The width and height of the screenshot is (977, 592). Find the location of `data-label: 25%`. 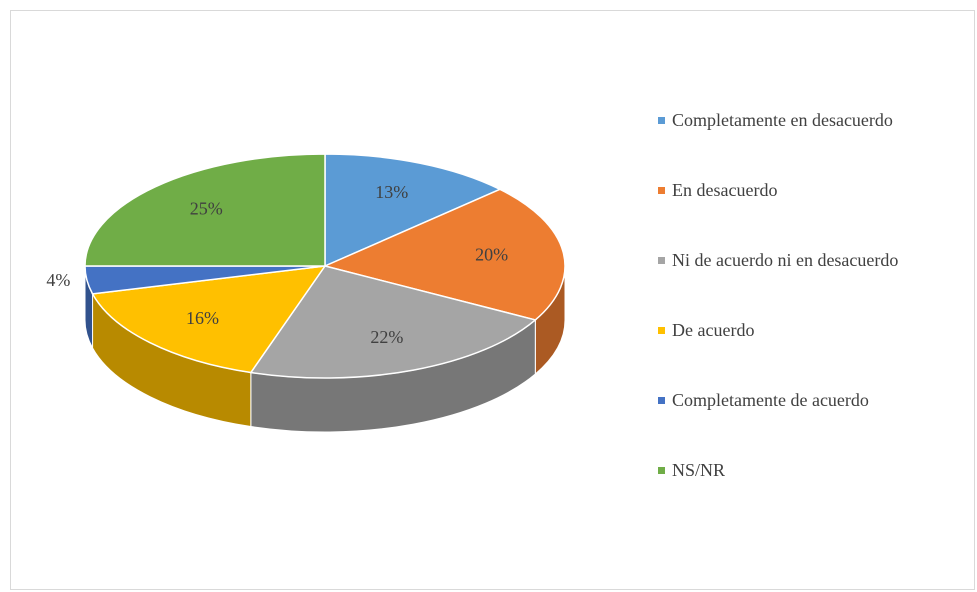

data-label: 25% is located at coordinates (206, 209).